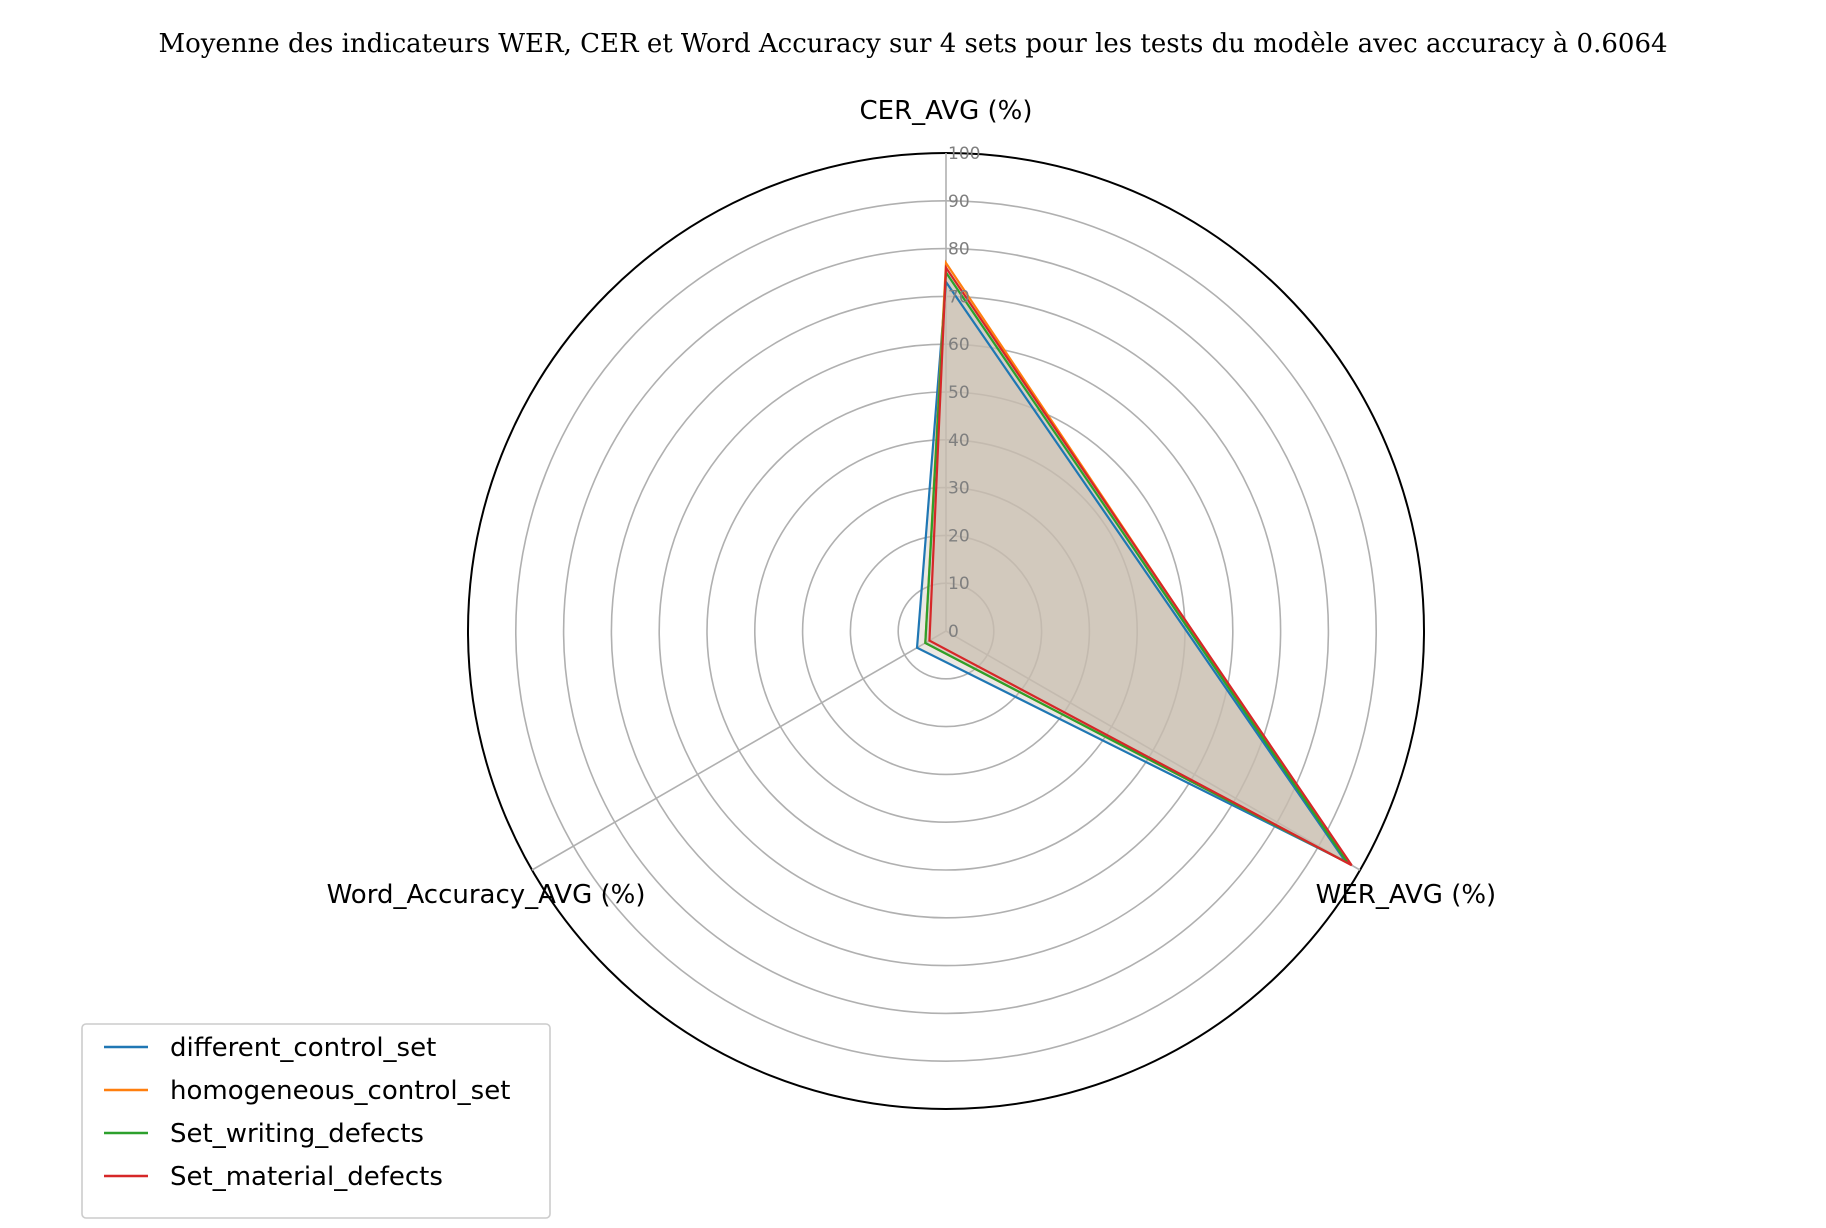 This screenshot has height=1228, width=1826. Describe the element at coordinates (959, 250) in the screenshot. I see `radial-tick-label: 80` at that location.